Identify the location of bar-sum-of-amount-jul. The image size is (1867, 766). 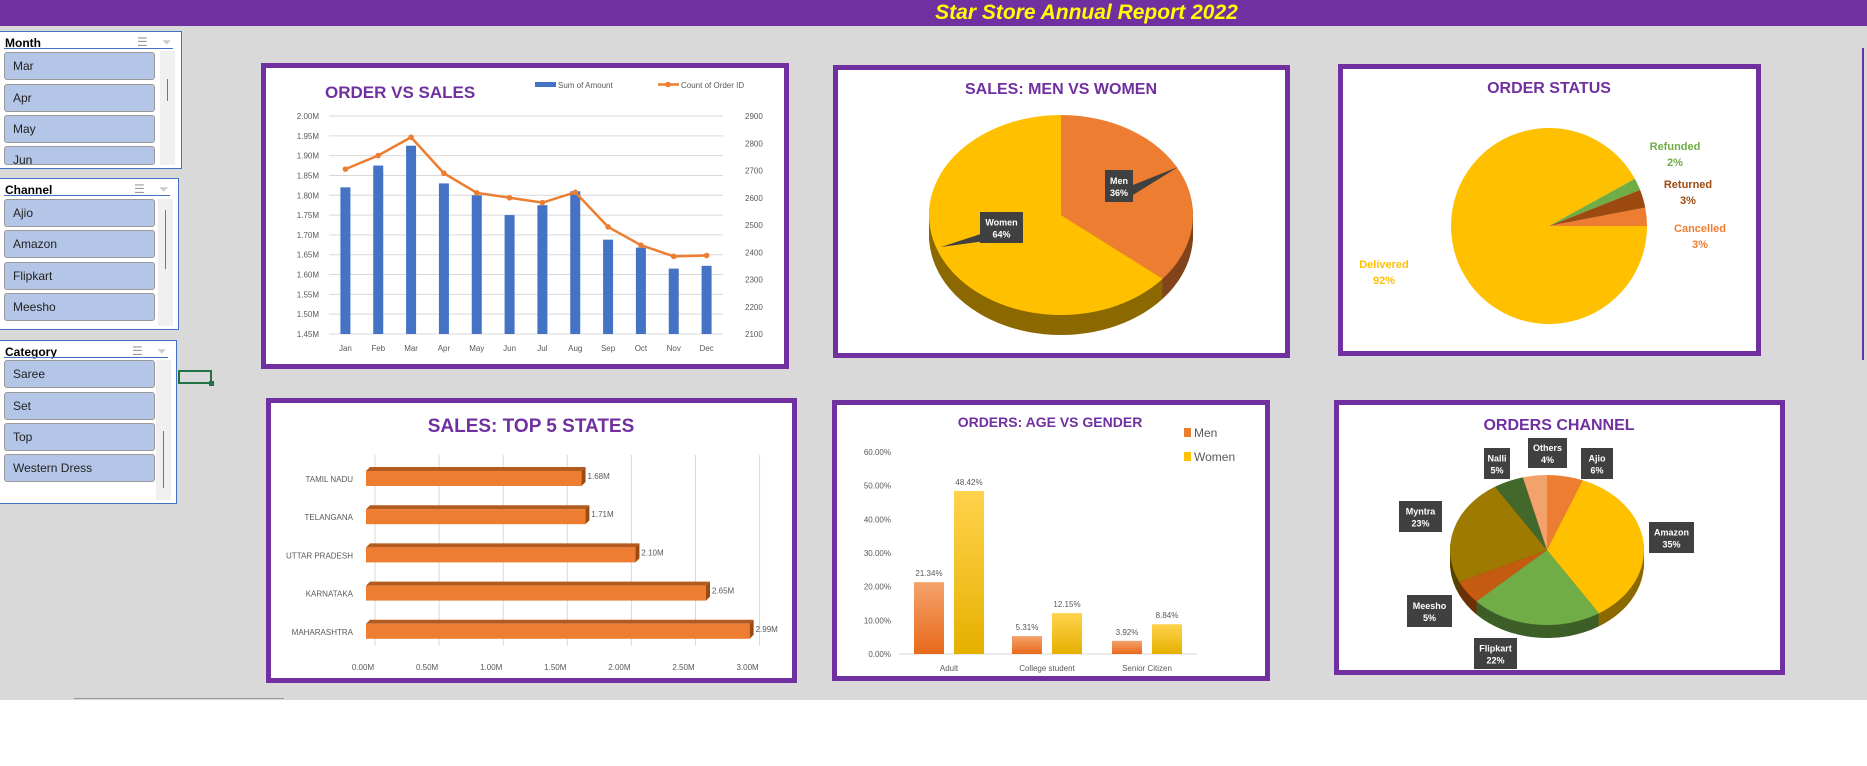
(542, 269).